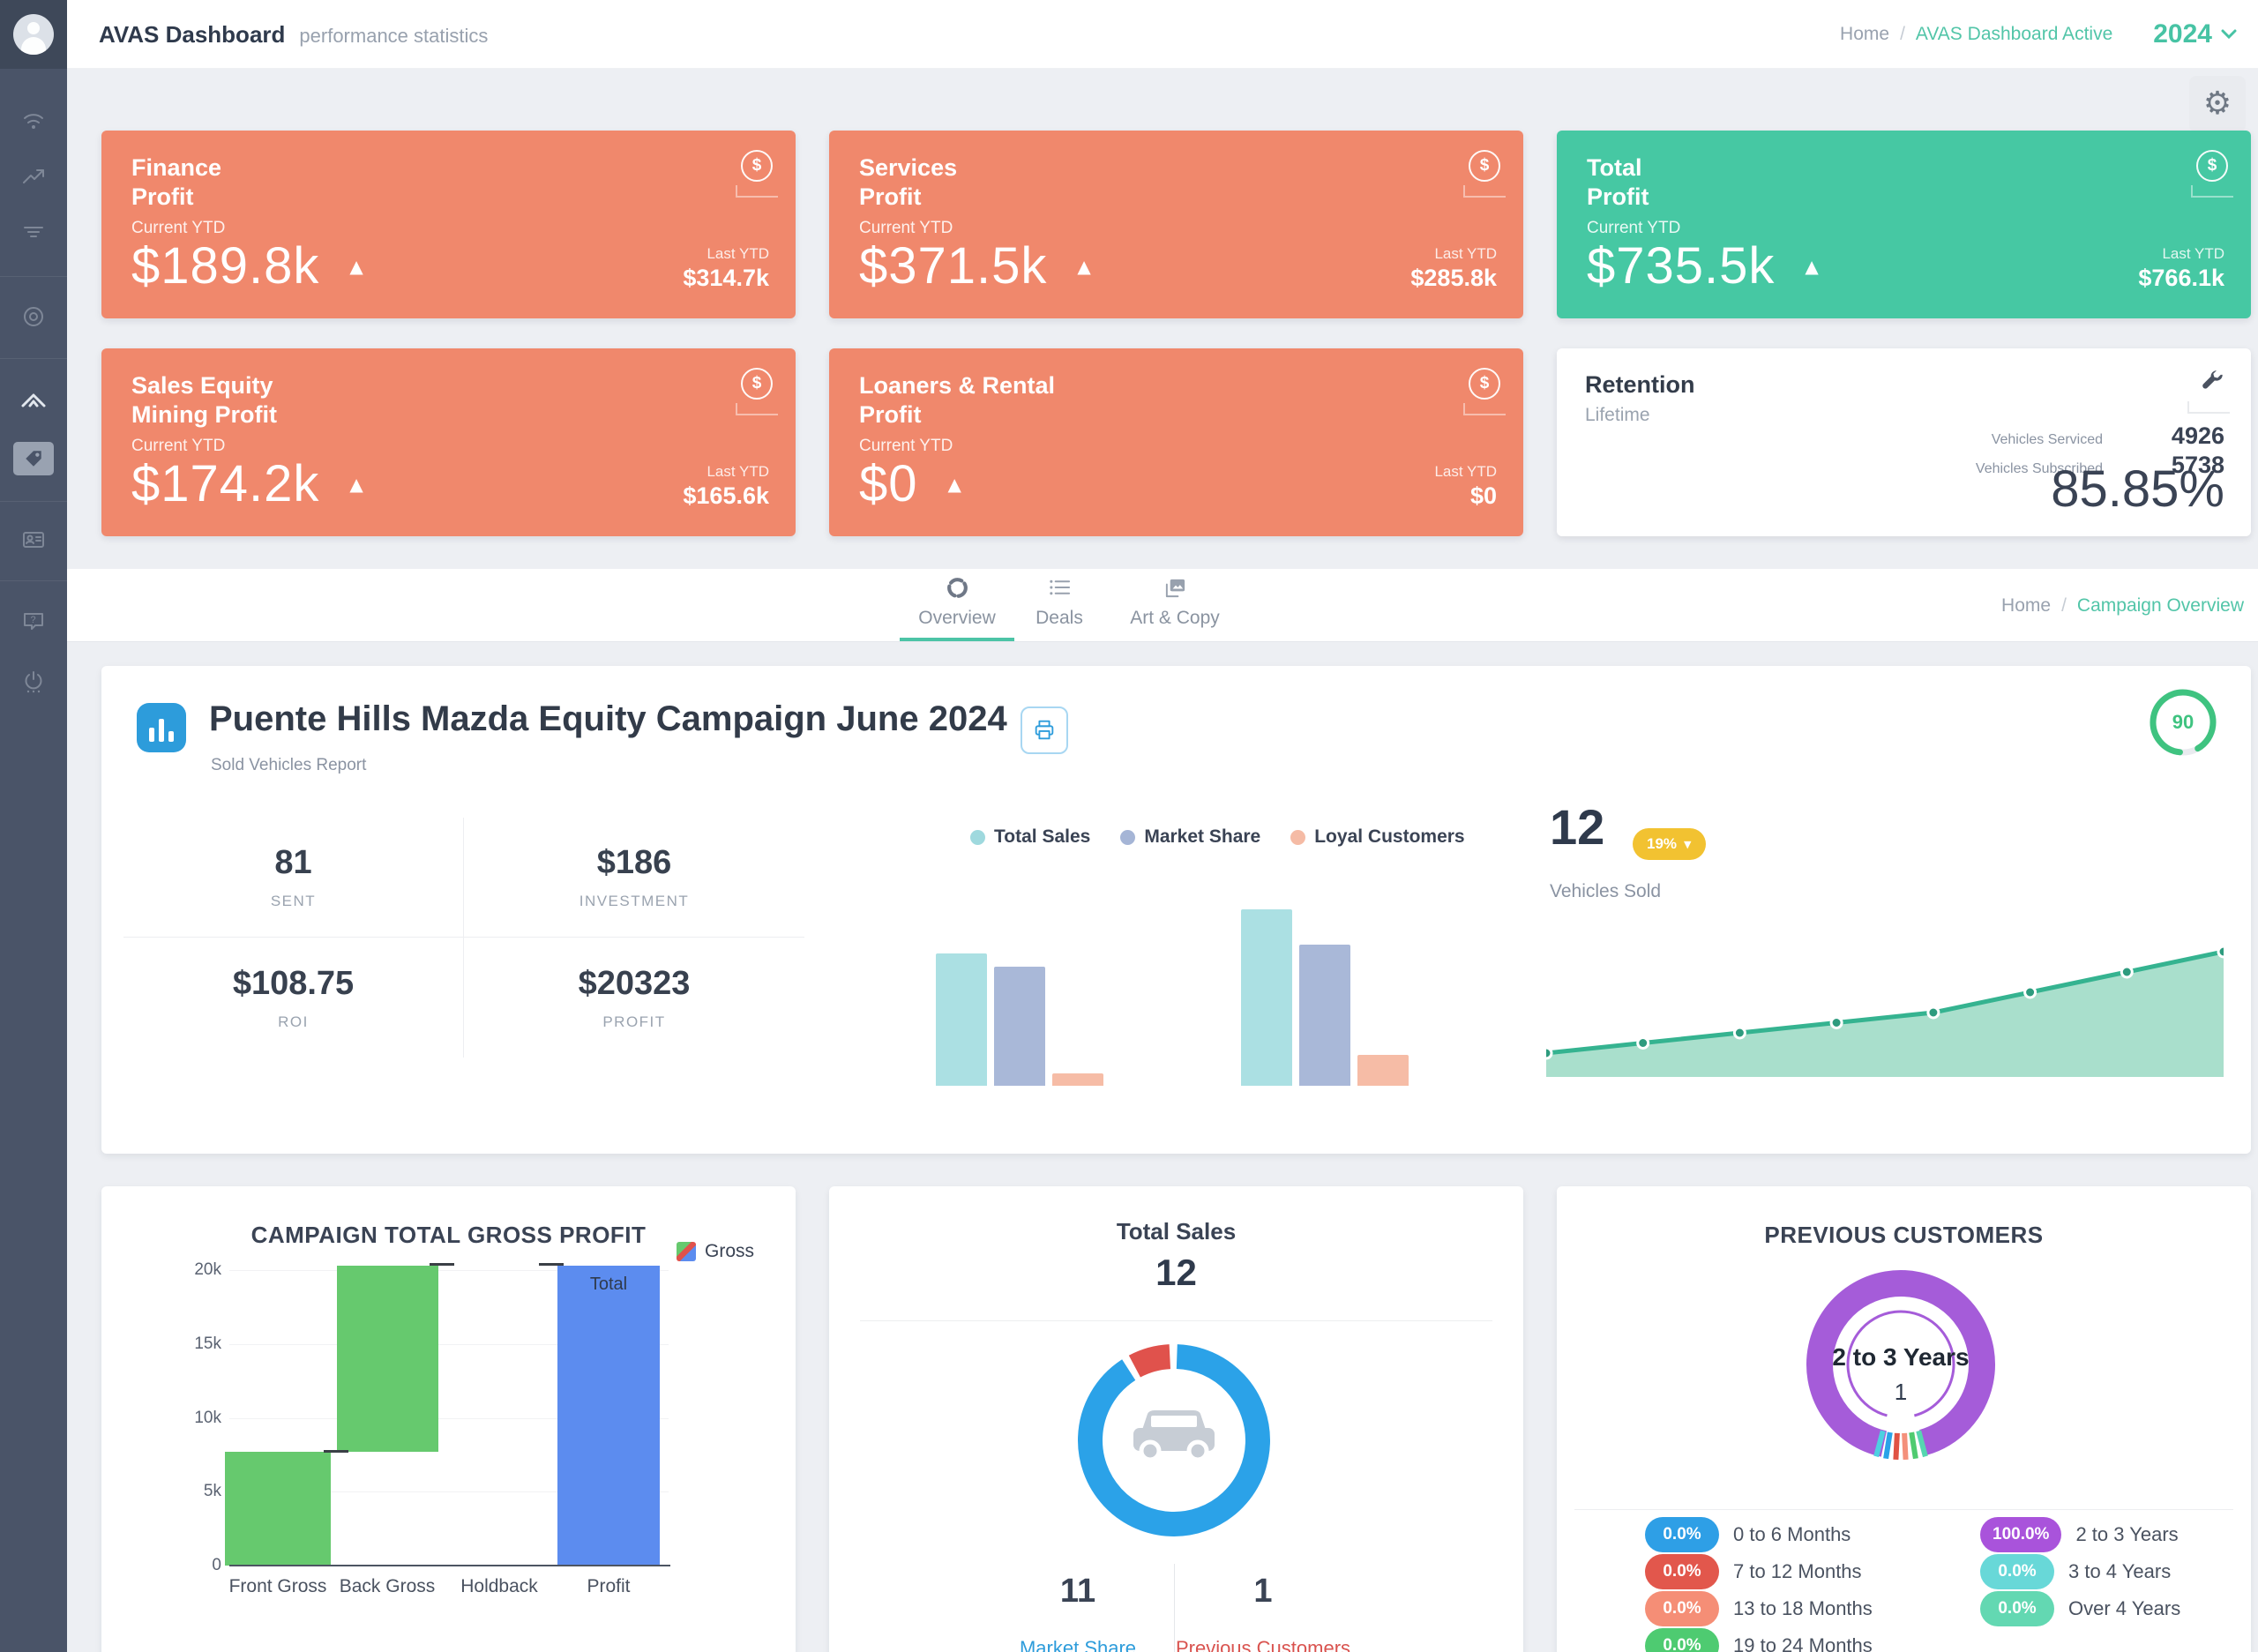 The image size is (2258, 1652). Describe the element at coordinates (1670, 844) in the screenshot. I see `vehicles-sold-badge: 19% ▼` at that location.